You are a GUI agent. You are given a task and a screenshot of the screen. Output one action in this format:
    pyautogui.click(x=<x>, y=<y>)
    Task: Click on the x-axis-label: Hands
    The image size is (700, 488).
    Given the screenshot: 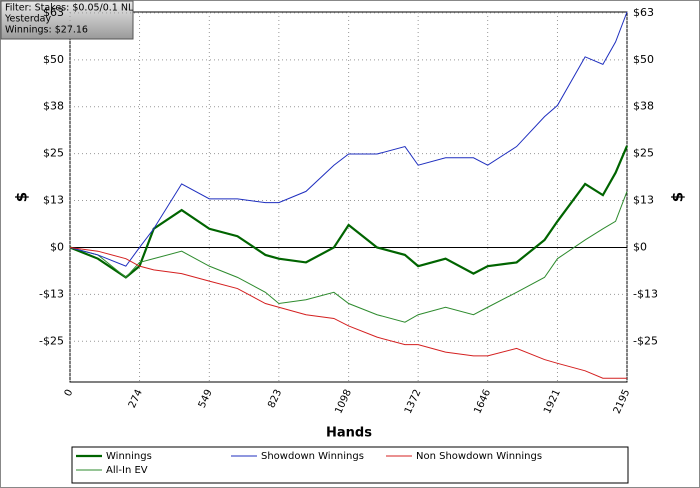 What is the action you would take?
    pyautogui.click(x=349, y=433)
    